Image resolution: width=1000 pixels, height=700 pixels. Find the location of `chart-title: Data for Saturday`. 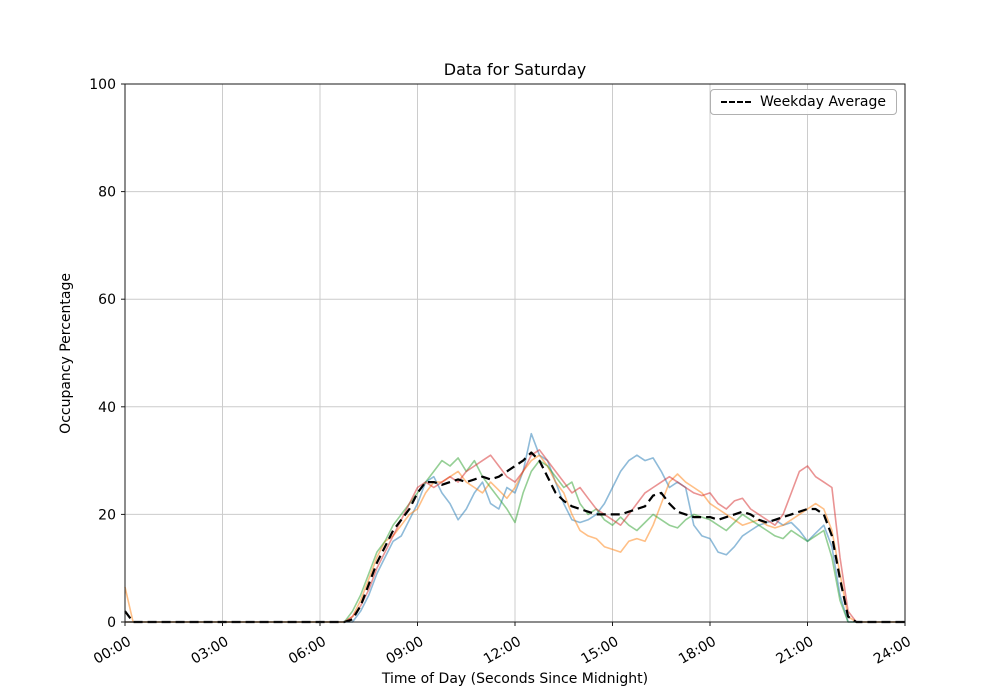

chart-title: Data for Saturday is located at coordinates (515, 69).